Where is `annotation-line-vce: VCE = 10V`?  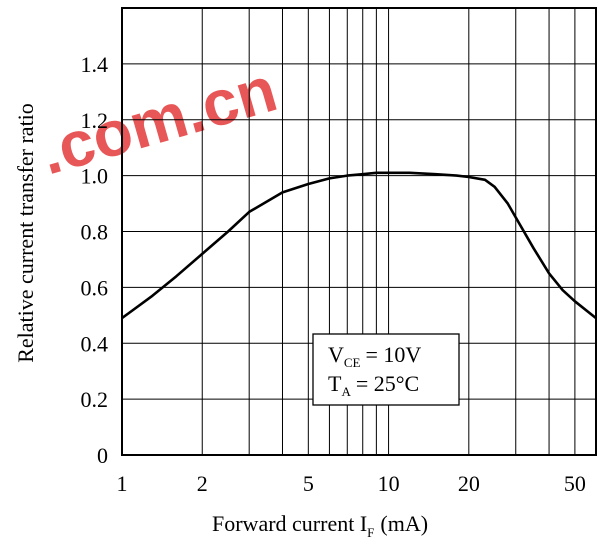
annotation-line-vce: VCE = 10V is located at coordinates (374, 356).